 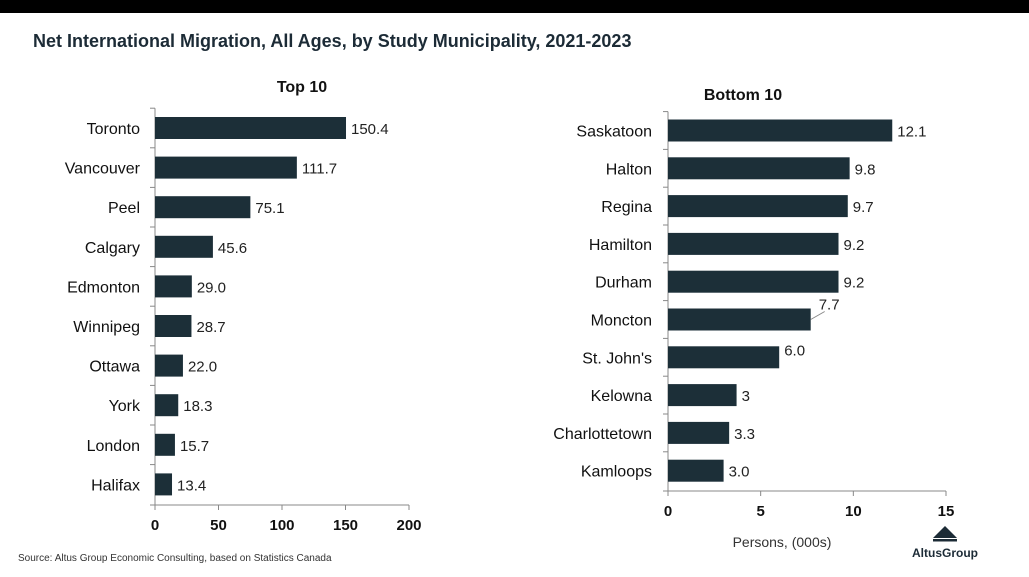 What do you see at coordinates (302, 87) in the screenshot?
I see `top10-chart-title: Top 10` at bounding box center [302, 87].